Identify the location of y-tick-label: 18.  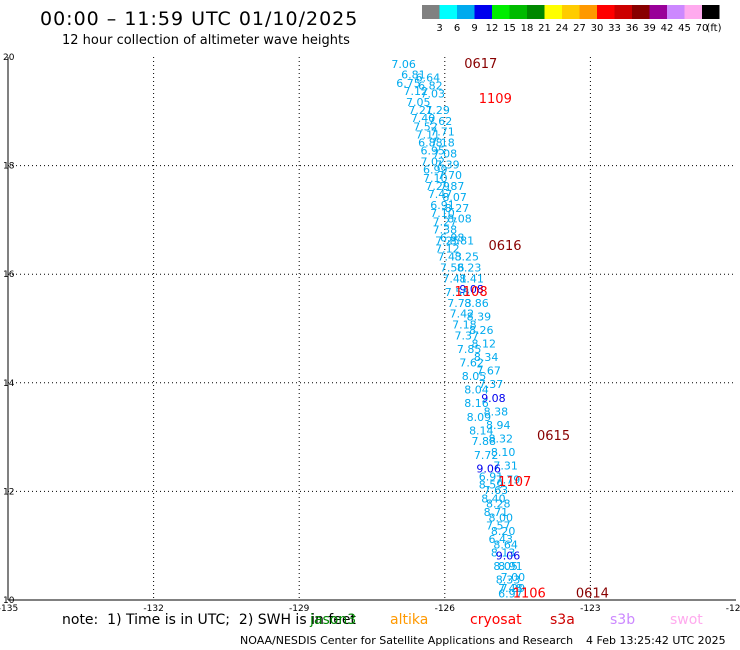
(9, 167).